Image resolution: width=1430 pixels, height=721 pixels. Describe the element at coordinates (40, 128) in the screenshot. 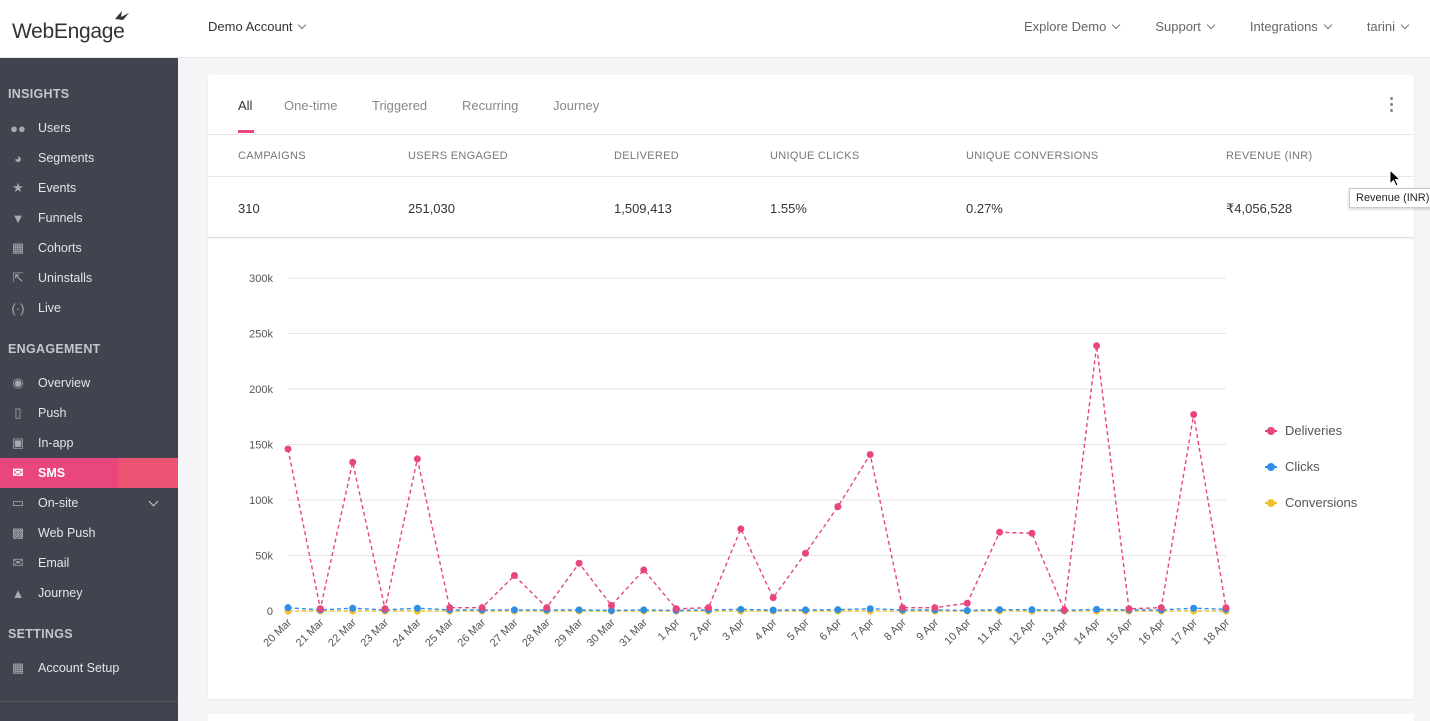

I see `sidebar-item-users: ●● Users` at that location.